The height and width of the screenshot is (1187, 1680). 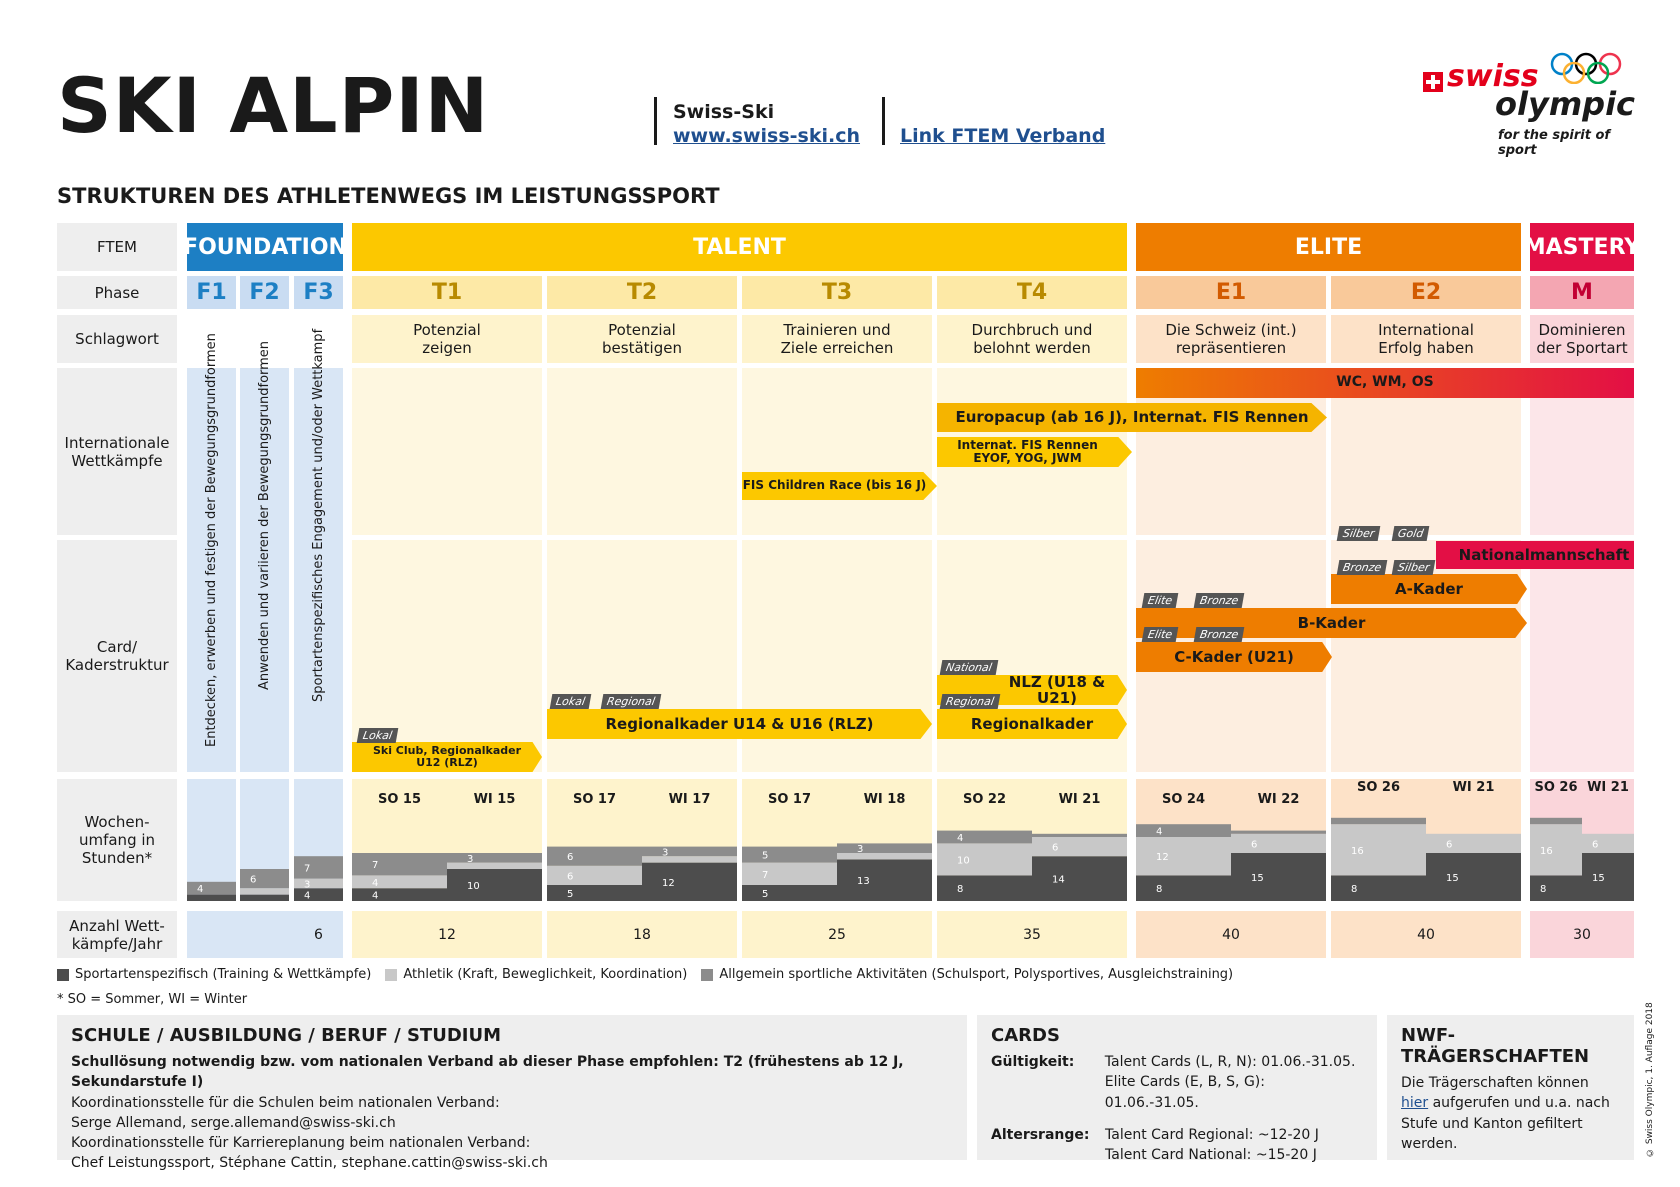 I want to click on cards-alter-label: Altersrange:, so click(x=1040, y=1134).